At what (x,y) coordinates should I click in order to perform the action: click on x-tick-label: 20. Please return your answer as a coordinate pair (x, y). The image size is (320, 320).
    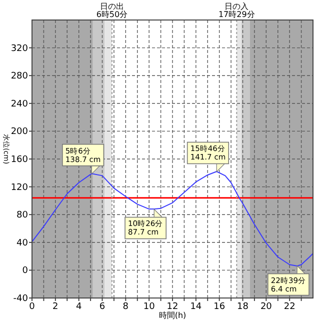
    Looking at the image, I should click on (266, 307).